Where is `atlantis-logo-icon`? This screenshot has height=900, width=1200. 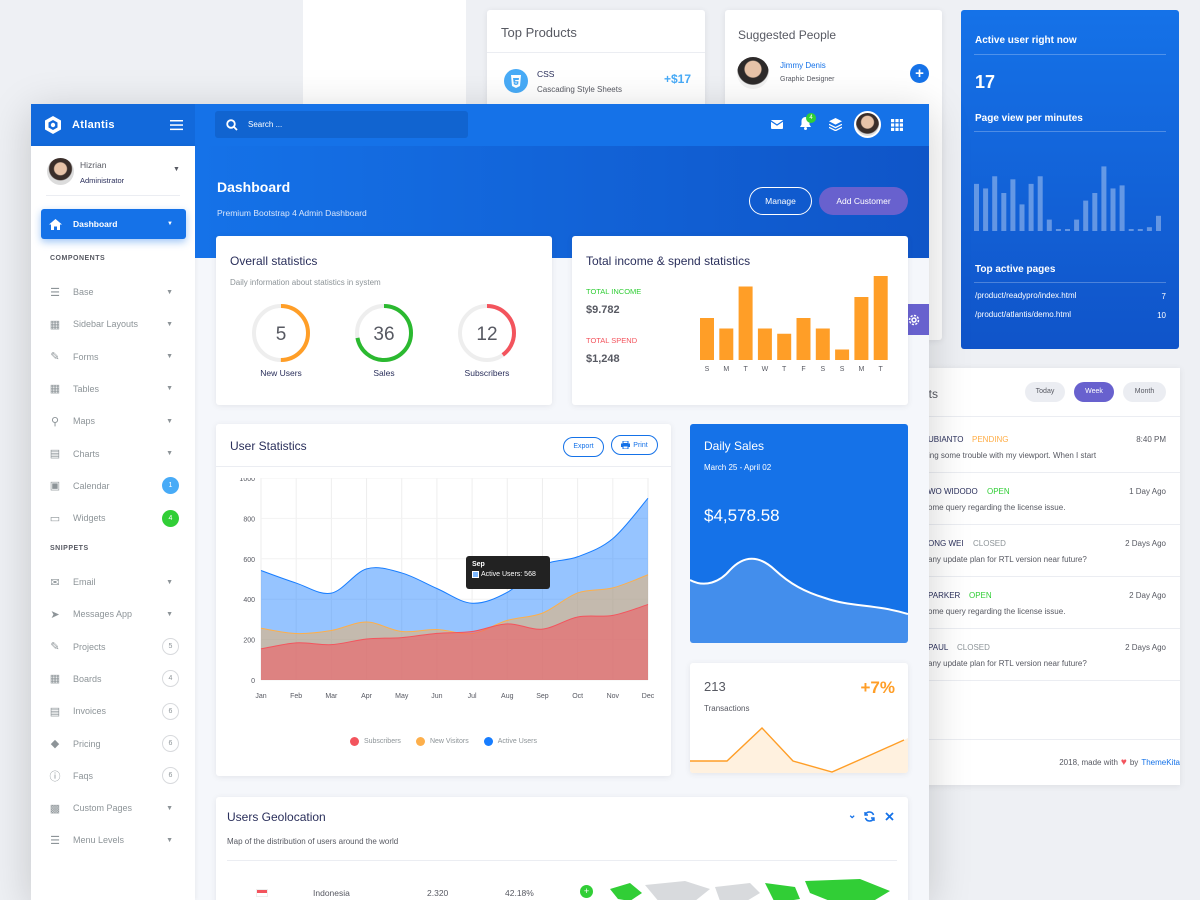 atlantis-logo-icon is located at coordinates (53, 125).